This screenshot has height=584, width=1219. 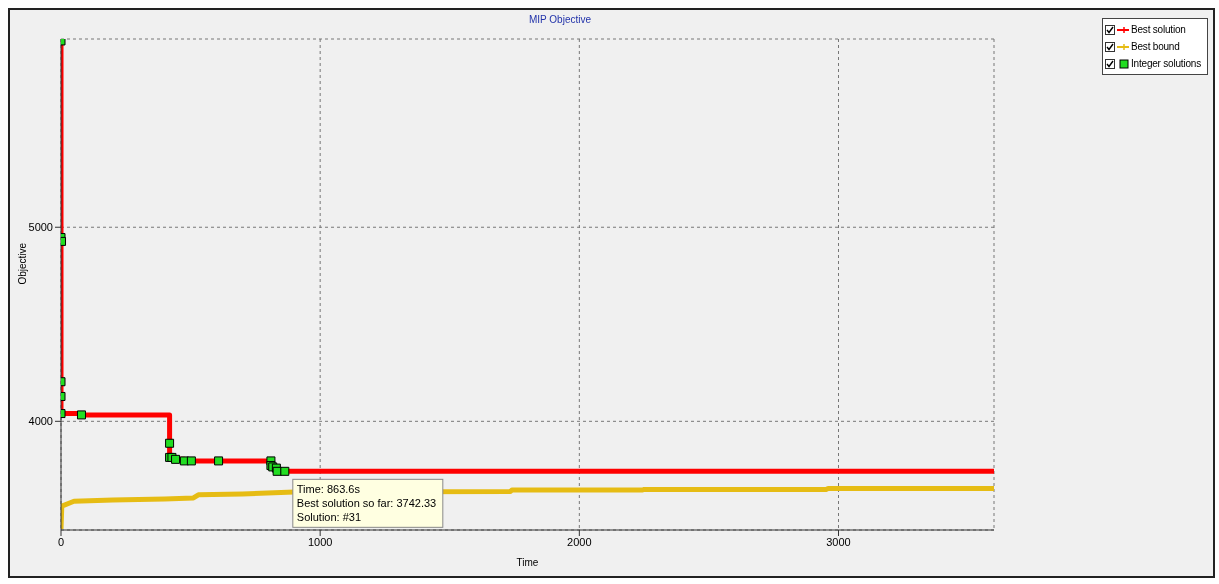 What do you see at coordinates (1155, 46) in the screenshot?
I see `legend-label: Best bound` at bounding box center [1155, 46].